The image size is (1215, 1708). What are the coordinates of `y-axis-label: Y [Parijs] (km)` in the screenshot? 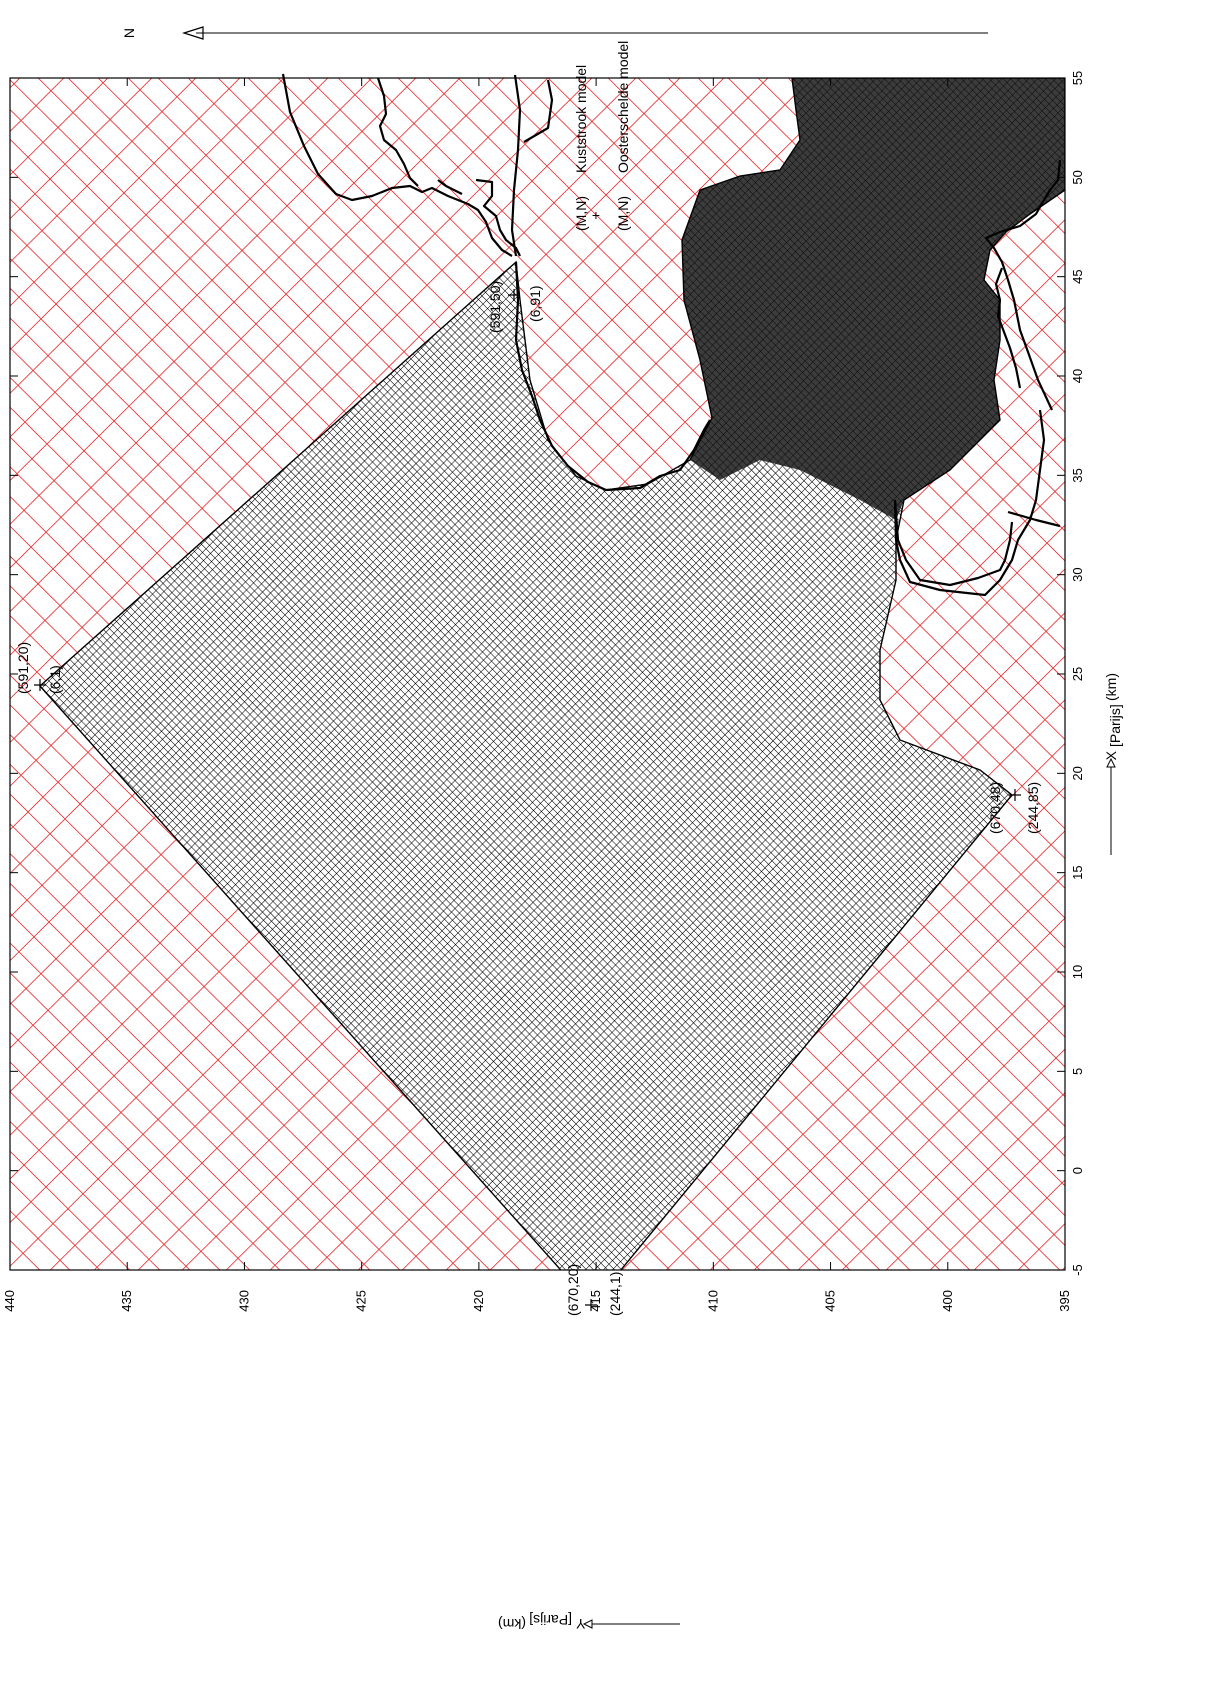 It's located at (589, 1622).